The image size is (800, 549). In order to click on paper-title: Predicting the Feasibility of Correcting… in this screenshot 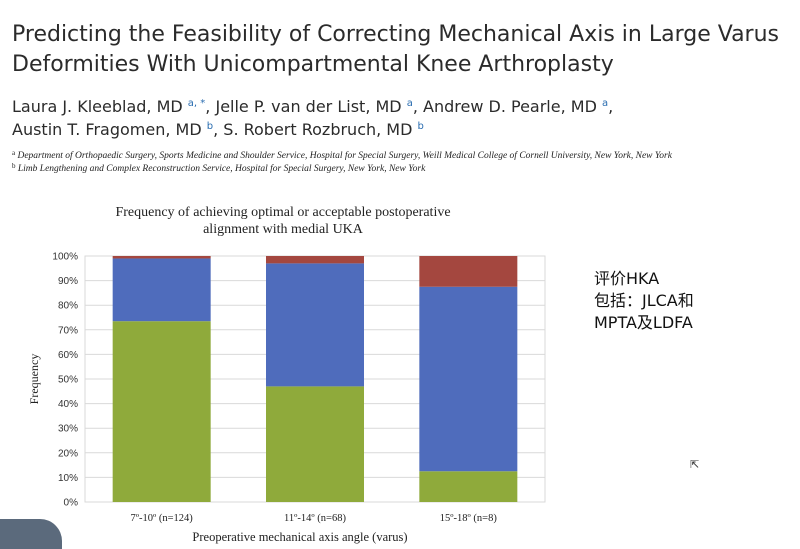, I will do `click(402, 50)`.